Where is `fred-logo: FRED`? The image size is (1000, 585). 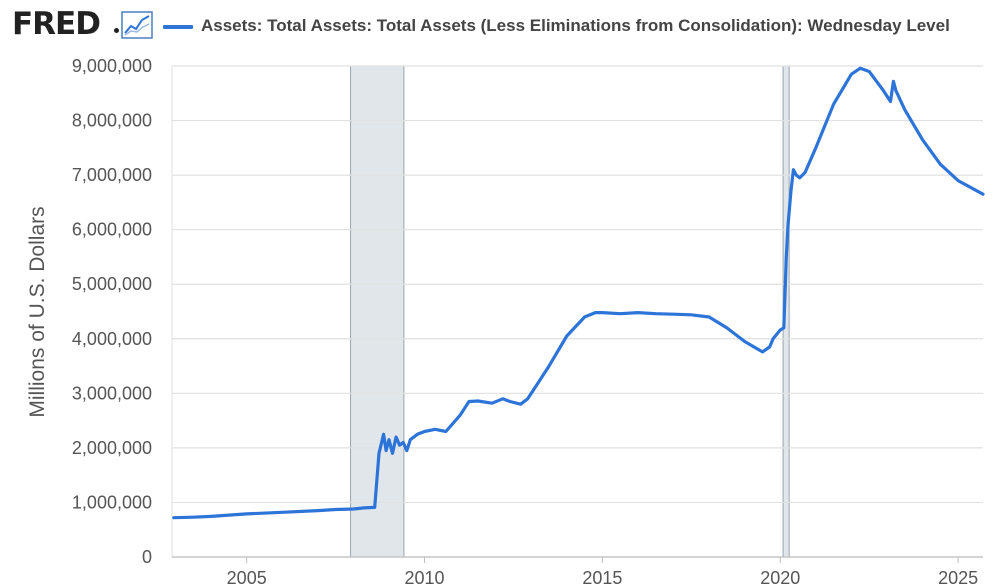 fred-logo: FRED is located at coordinates (56, 24).